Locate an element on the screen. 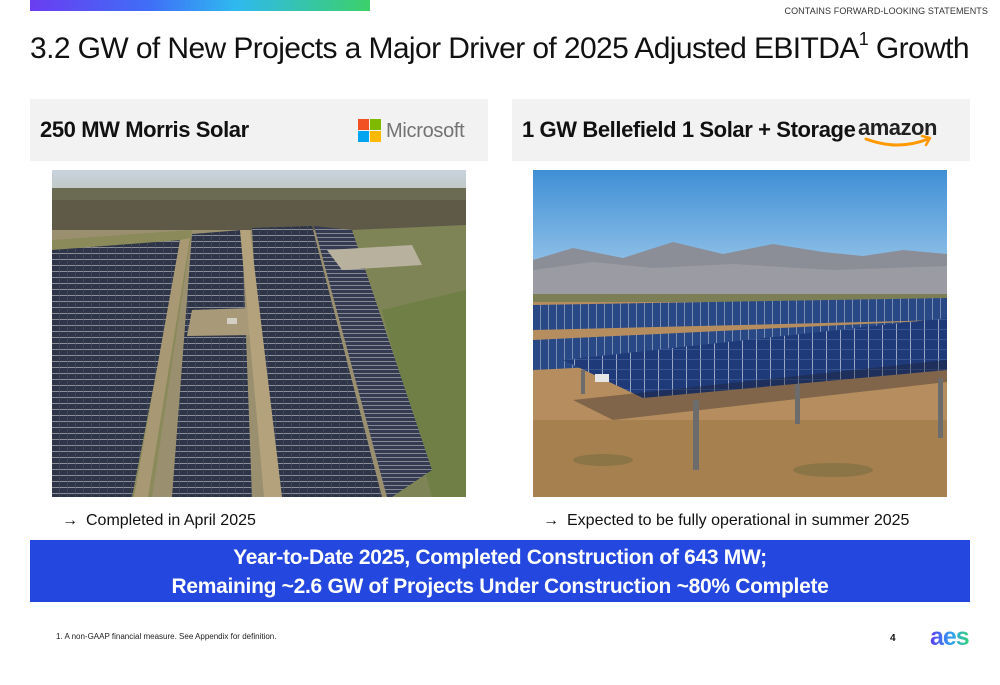 The image size is (1000, 685). microsoft-logo: Microsoft is located at coordinates (411, 132).